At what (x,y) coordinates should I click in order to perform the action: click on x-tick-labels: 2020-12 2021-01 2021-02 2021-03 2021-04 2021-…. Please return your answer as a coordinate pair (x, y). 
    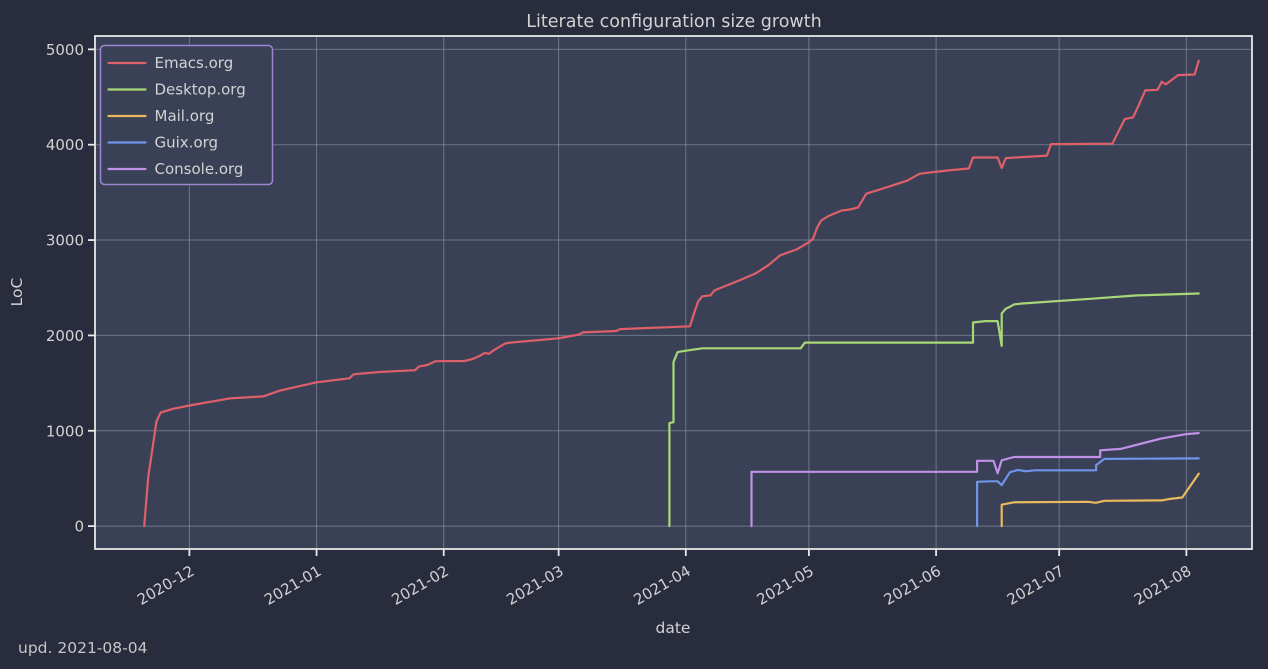
    Looking at the image, I should click on (664, 585).